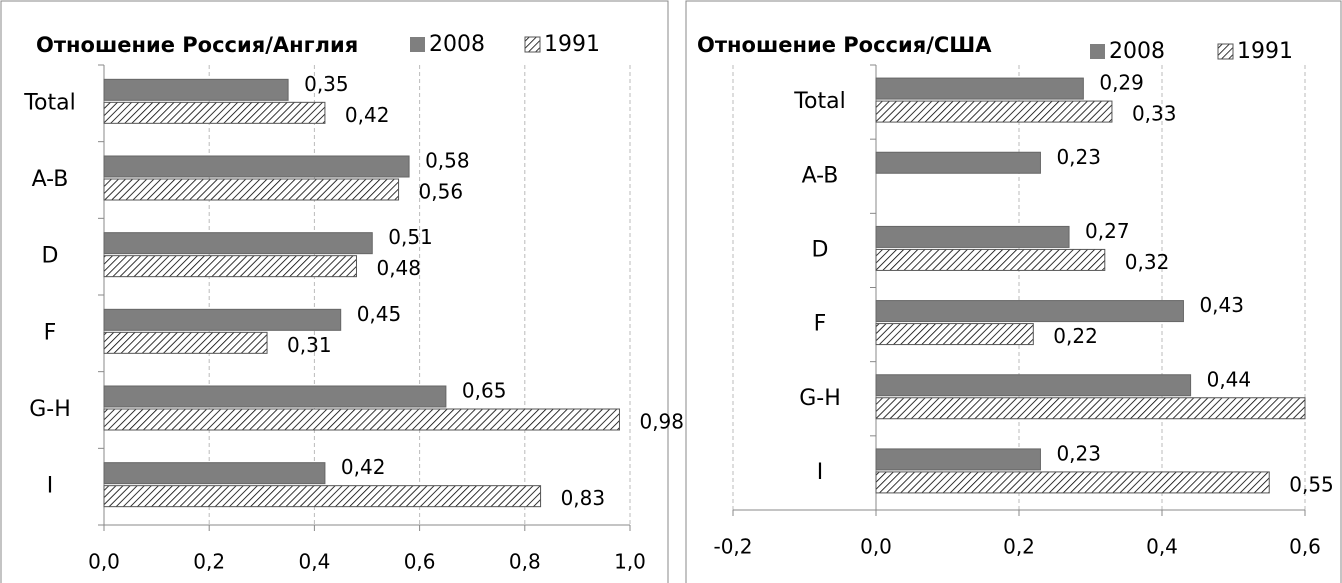 This screenshot has width=1342, height=583. I want to click on data-label: 0,31, so click(309, 345).